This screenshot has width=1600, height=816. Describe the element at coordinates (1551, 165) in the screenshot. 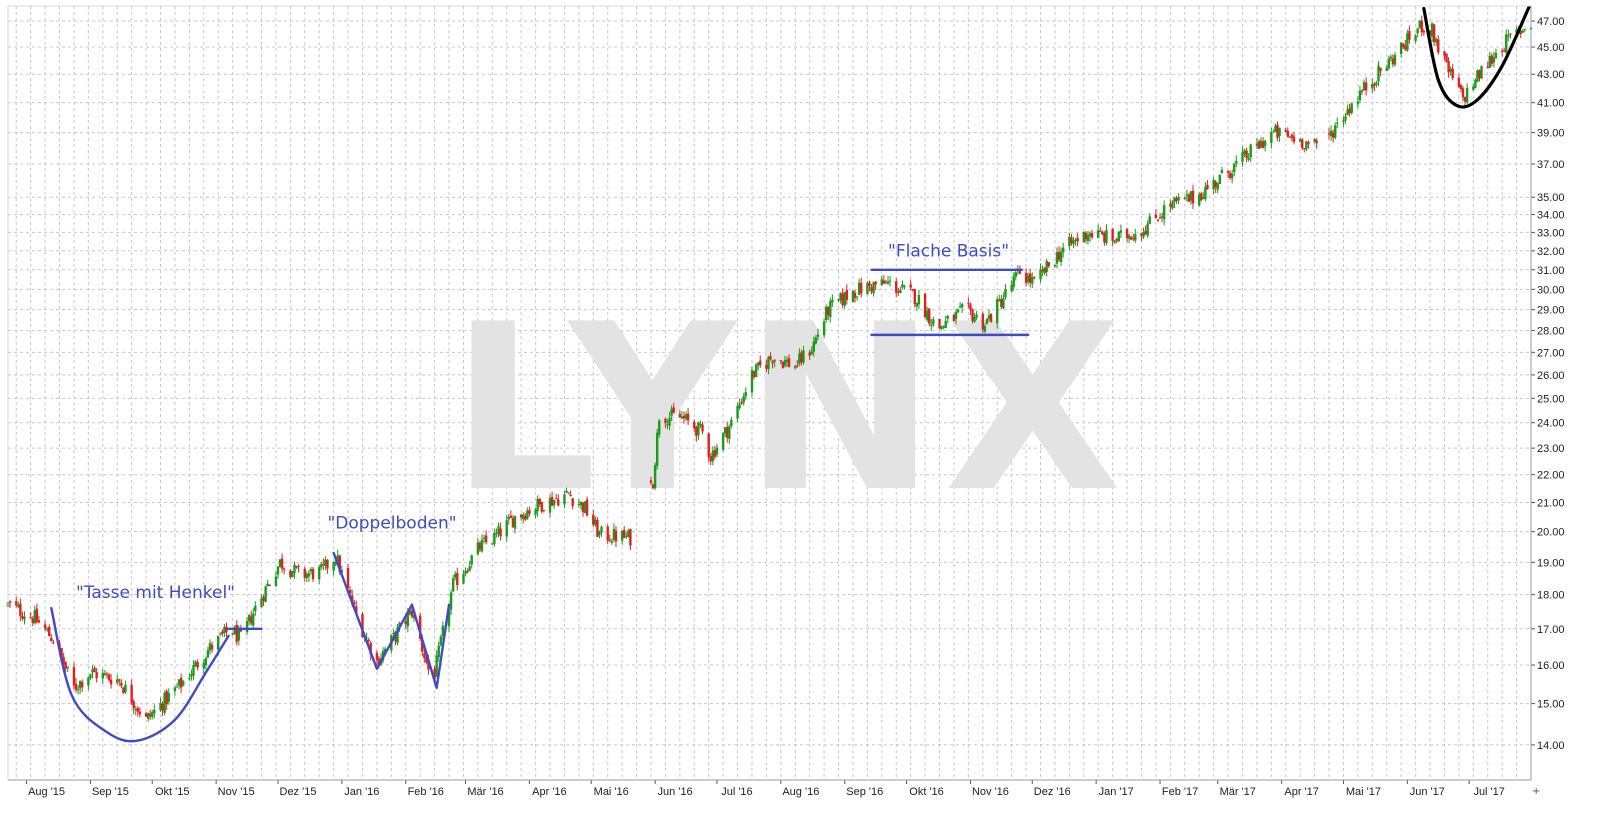

I see `y-tick-label: 37.00` at that location.